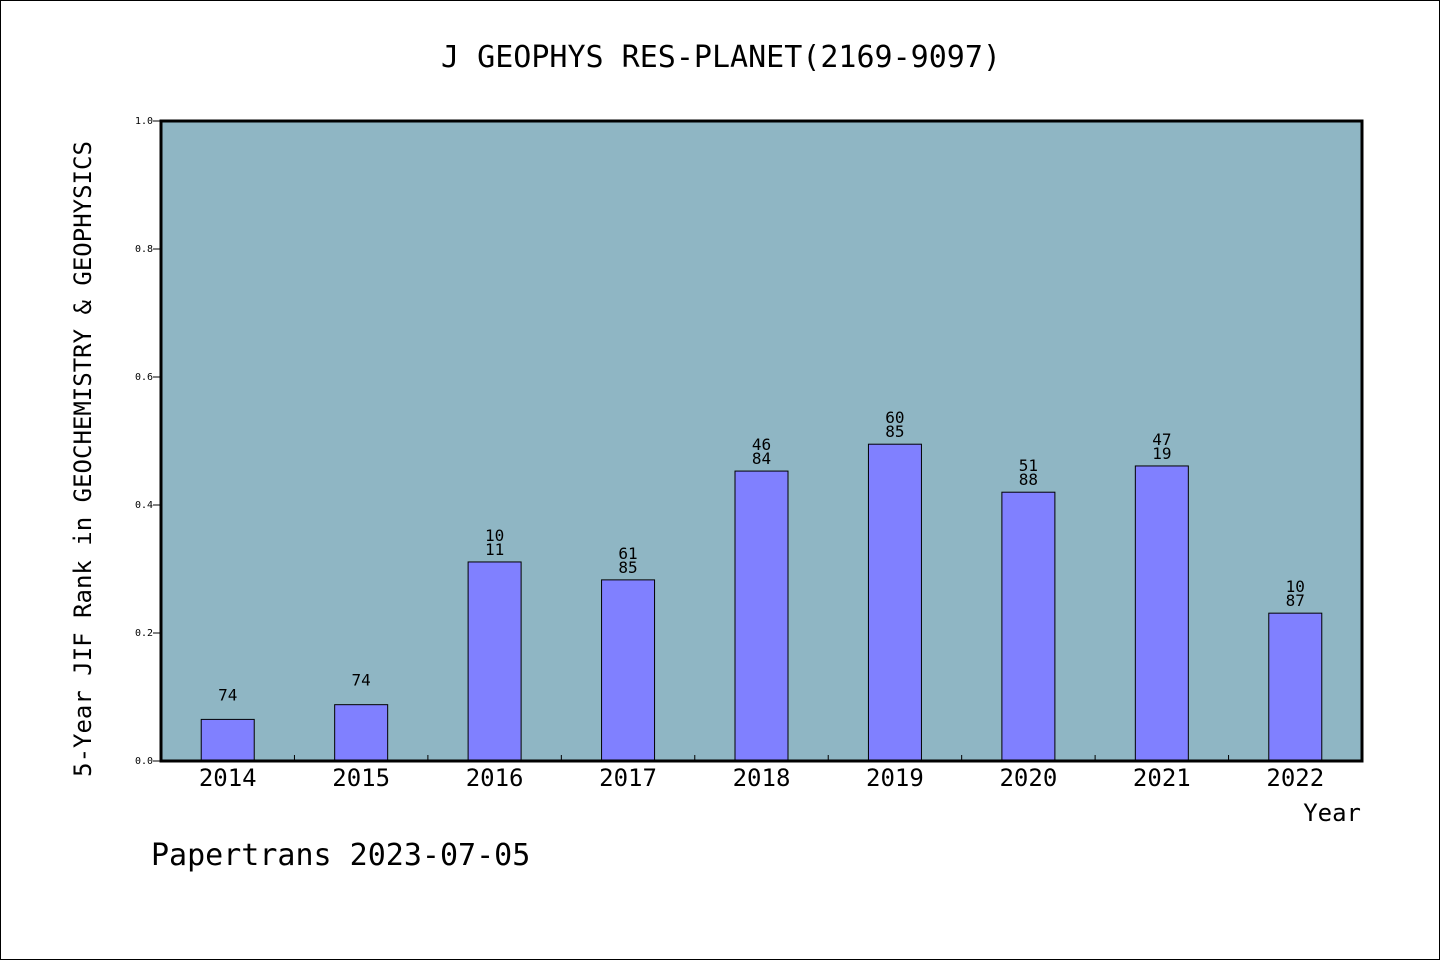 The width and height of the screenshot is (1440, 961). I want to click on bar-data-label: 51, so click(1028, 465).